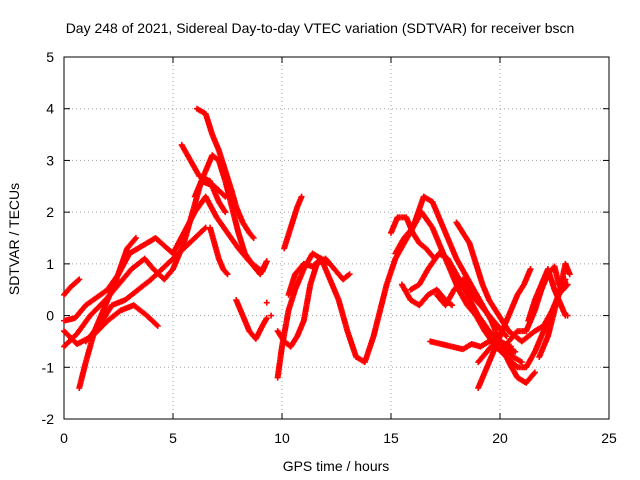  I want to click on x-tick-label: 5, so click(173, 438).